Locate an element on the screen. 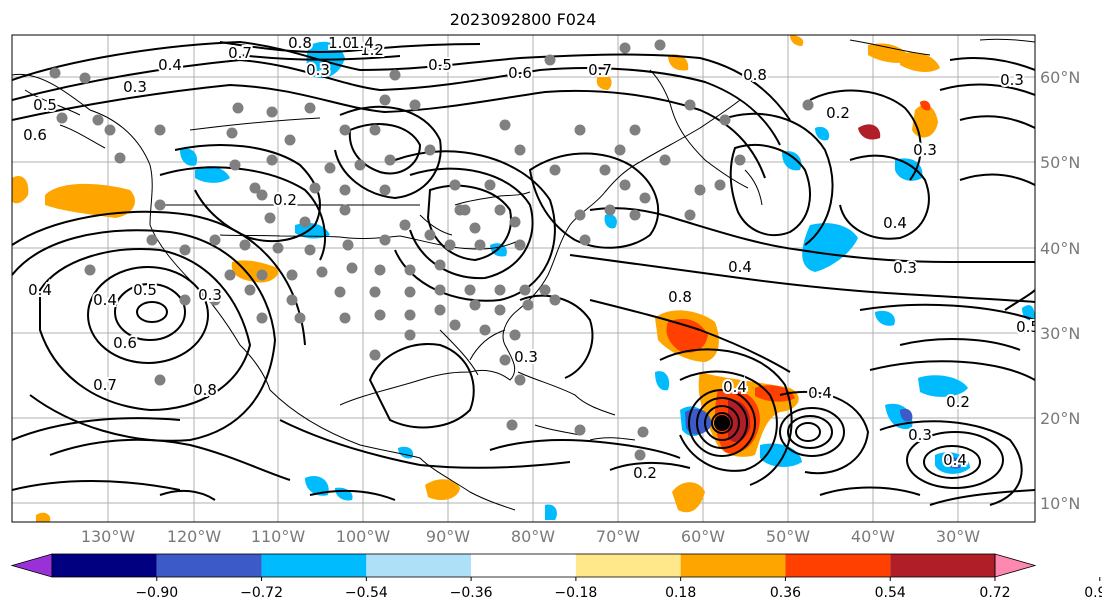  colorbar-tick-label: 0.90 is located at coordinates (1093, 593).